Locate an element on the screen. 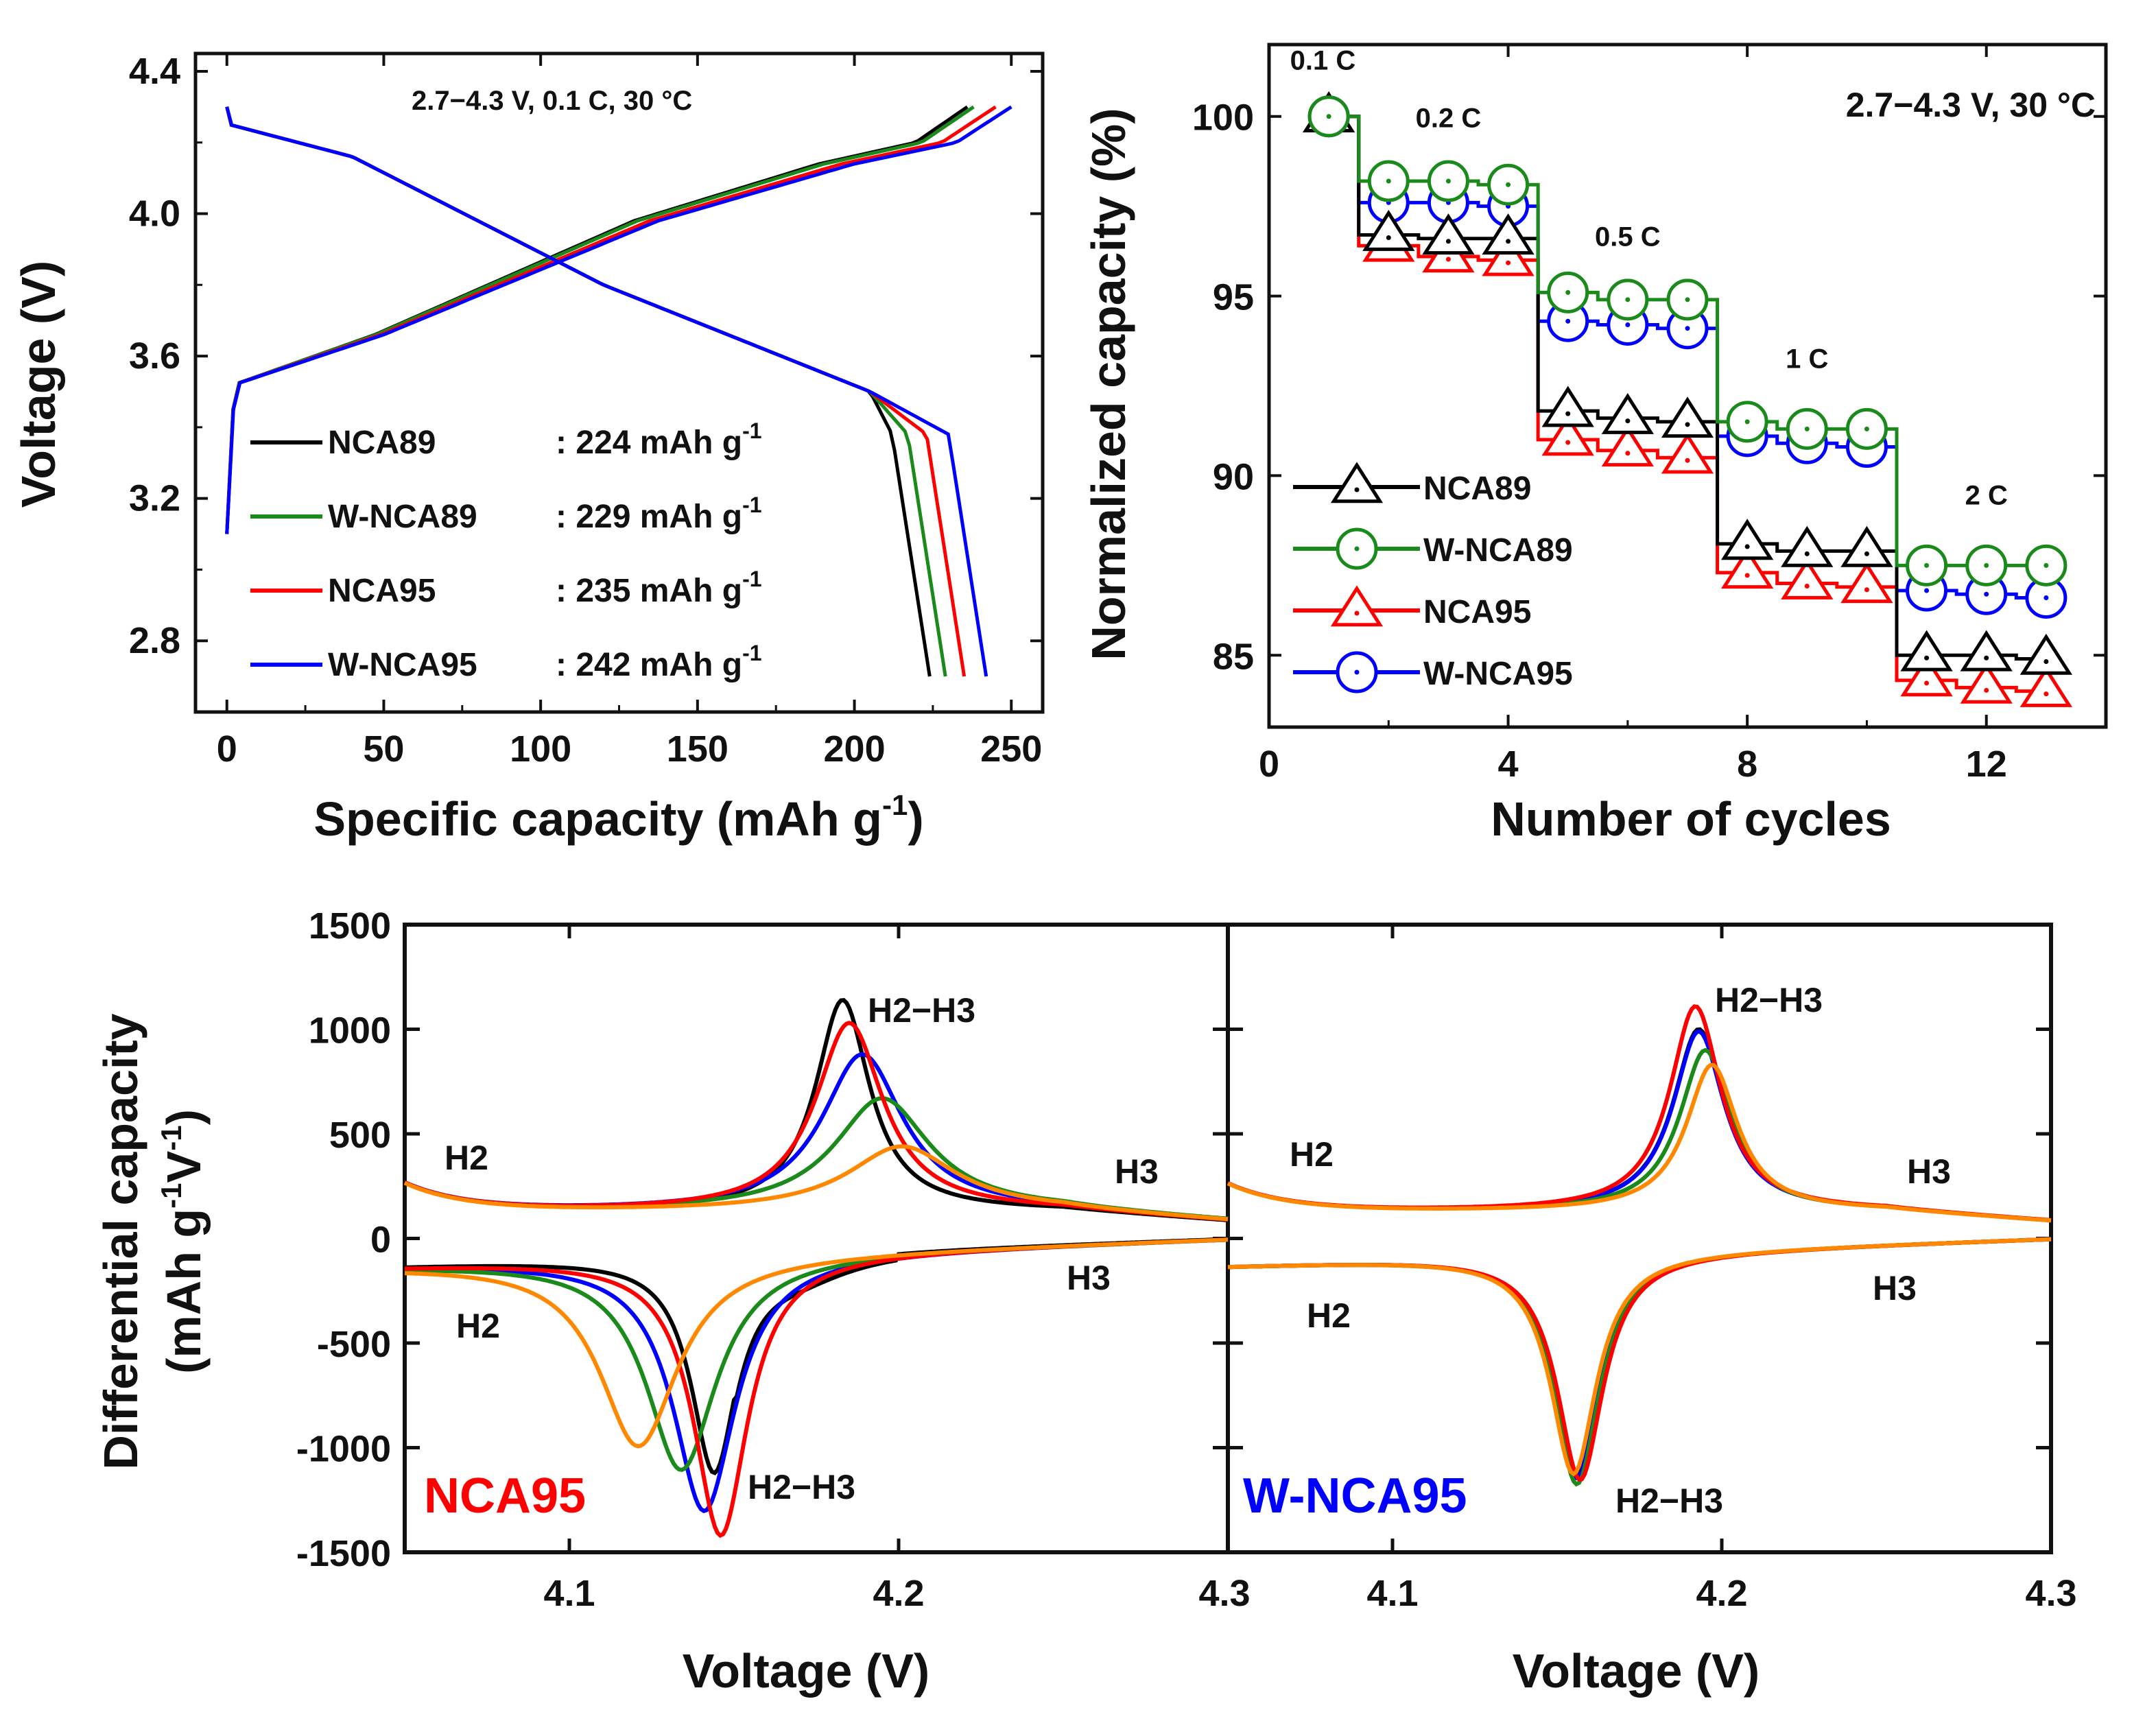 The width and height of the screenshot is (2156, 1721). dqdv-y-tick-label: -1000 is located at coordinates (344, 1450).